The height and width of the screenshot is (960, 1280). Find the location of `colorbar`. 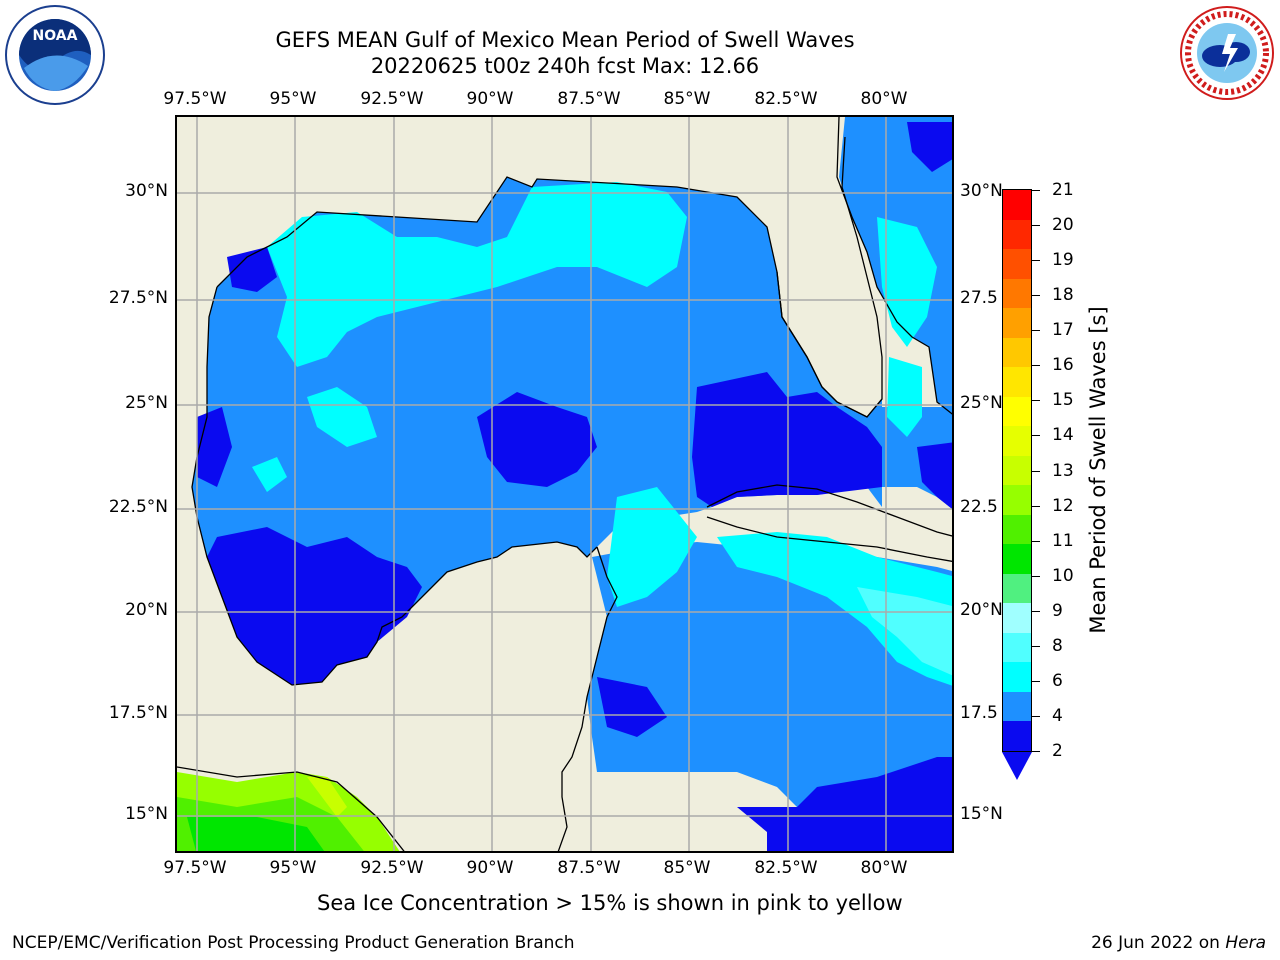

colorbar is located at coordinates (1017, 470).